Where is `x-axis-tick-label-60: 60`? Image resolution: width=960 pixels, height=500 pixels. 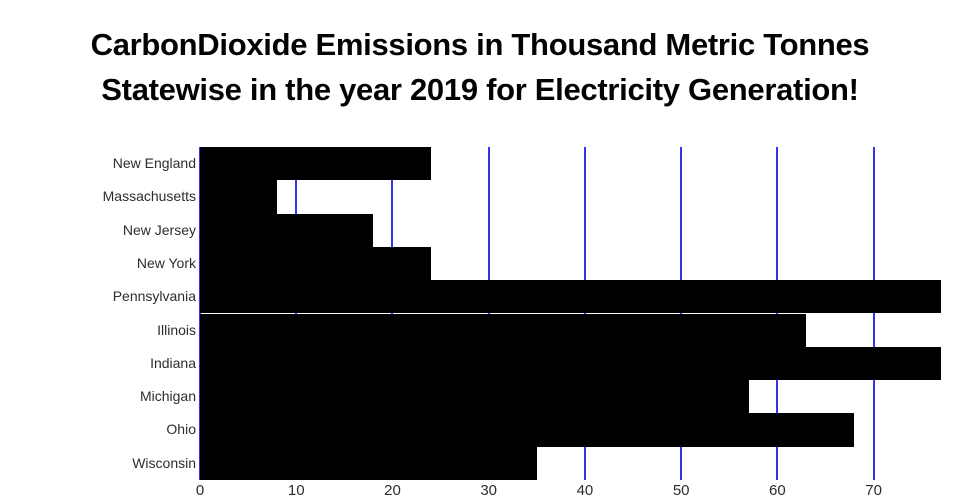
x-axis-tick-label-60: 60 is located at coordinates (777, 490).